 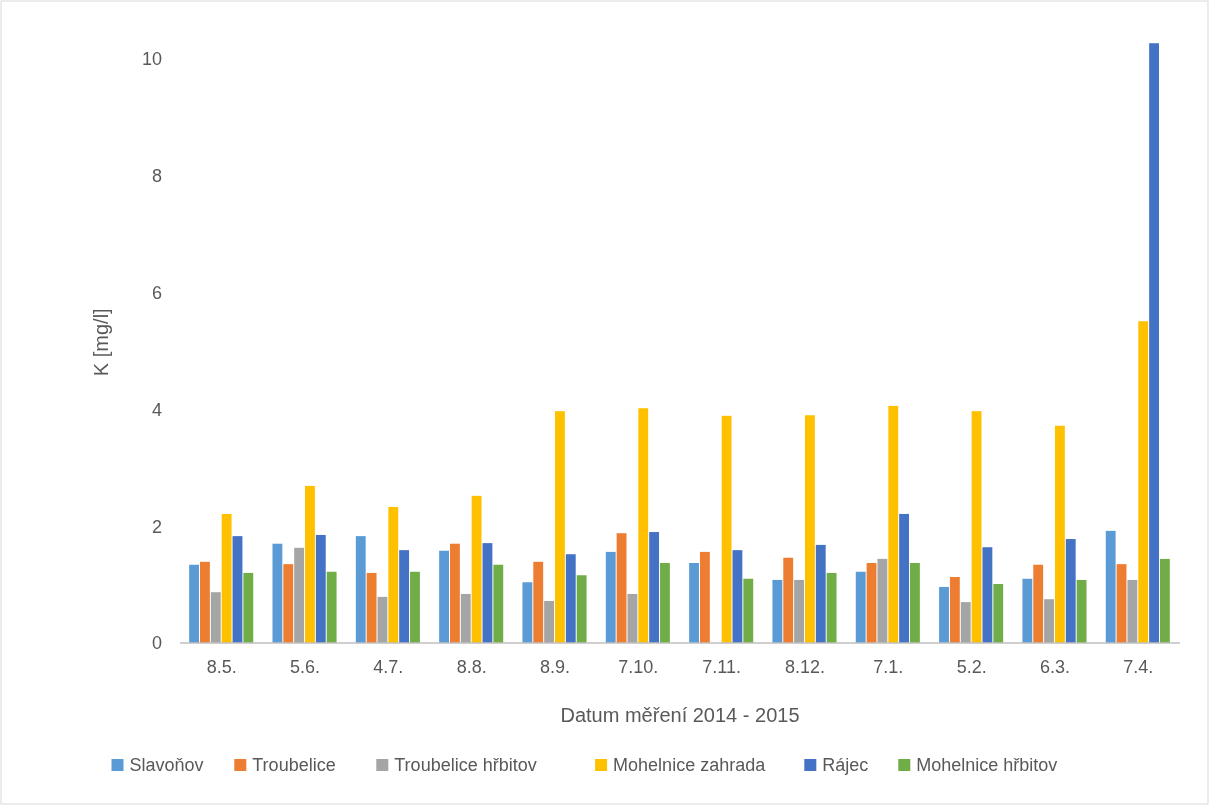 I want to click on x-tick-label: 7.10., so click(x=638, y=667).